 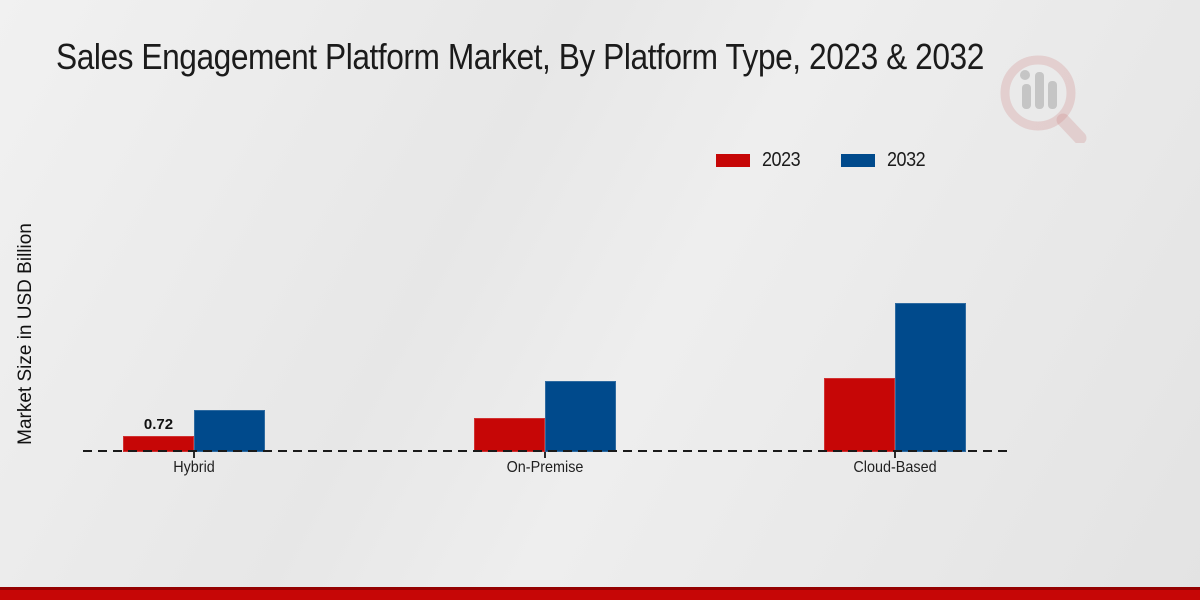 I want to click on bar-on-premise-2032, so click(x=580, y=416).